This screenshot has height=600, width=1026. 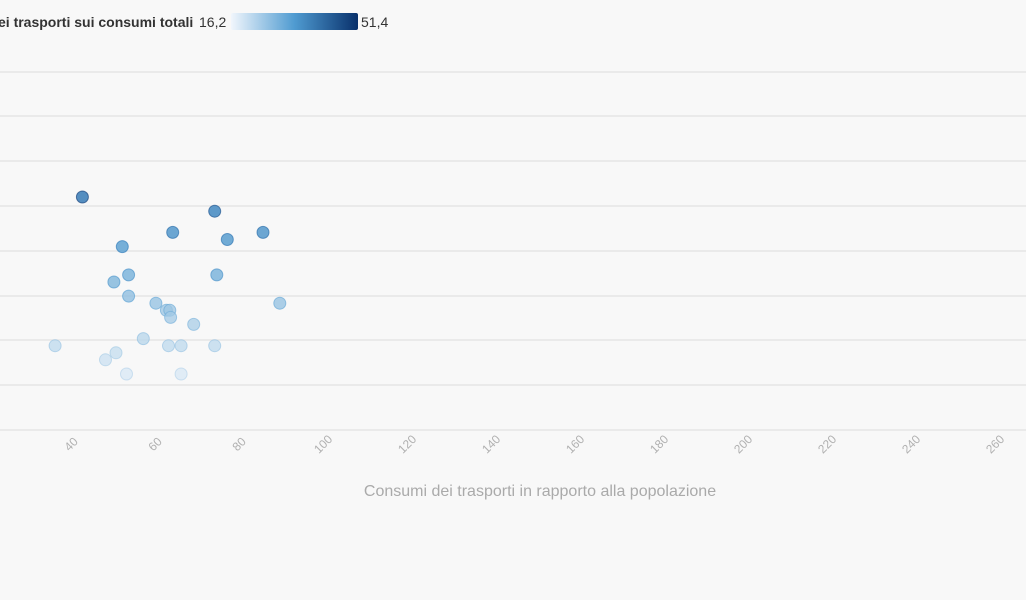 I want to click on legend-title: ei trasporti sui consumi totali, so click(x=96, y=22).